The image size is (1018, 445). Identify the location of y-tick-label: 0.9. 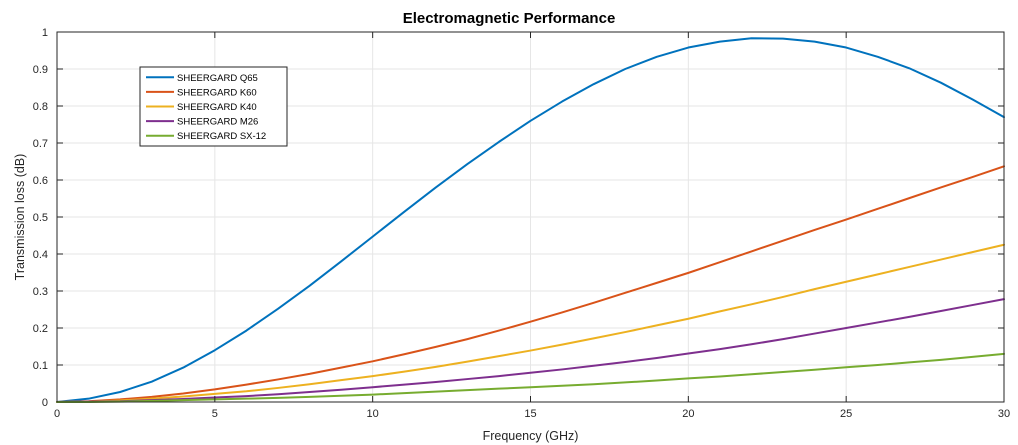
(40, 70).